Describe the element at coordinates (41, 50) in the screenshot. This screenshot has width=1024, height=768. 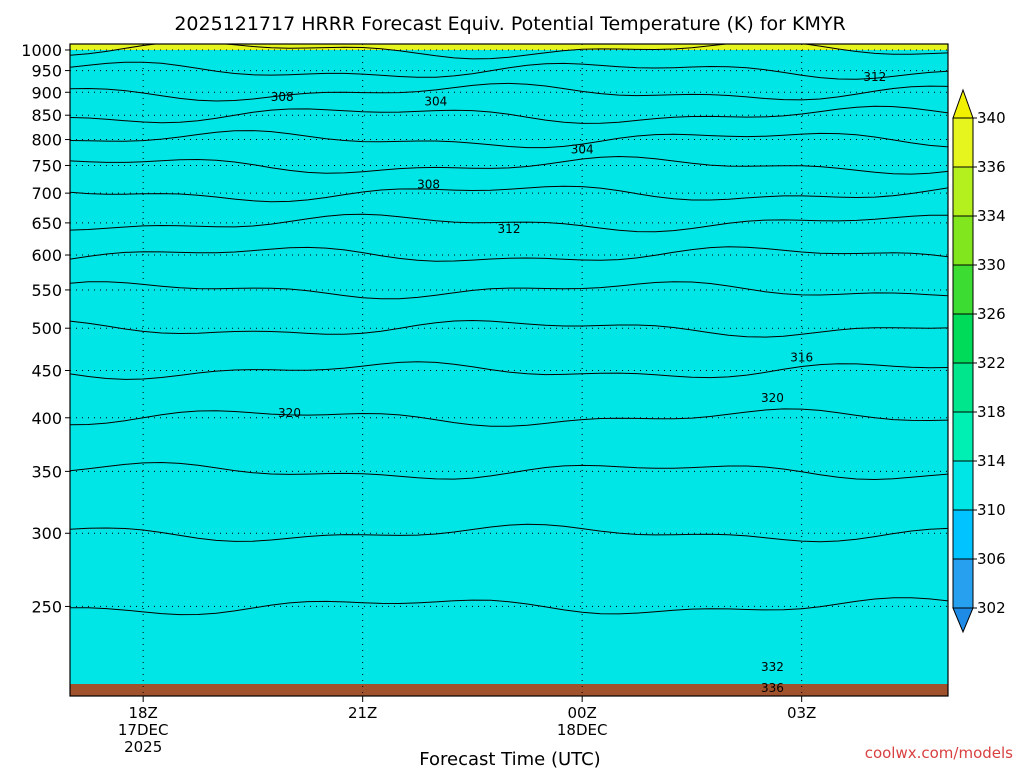
I see `y-tick-label: 1000` at that location.